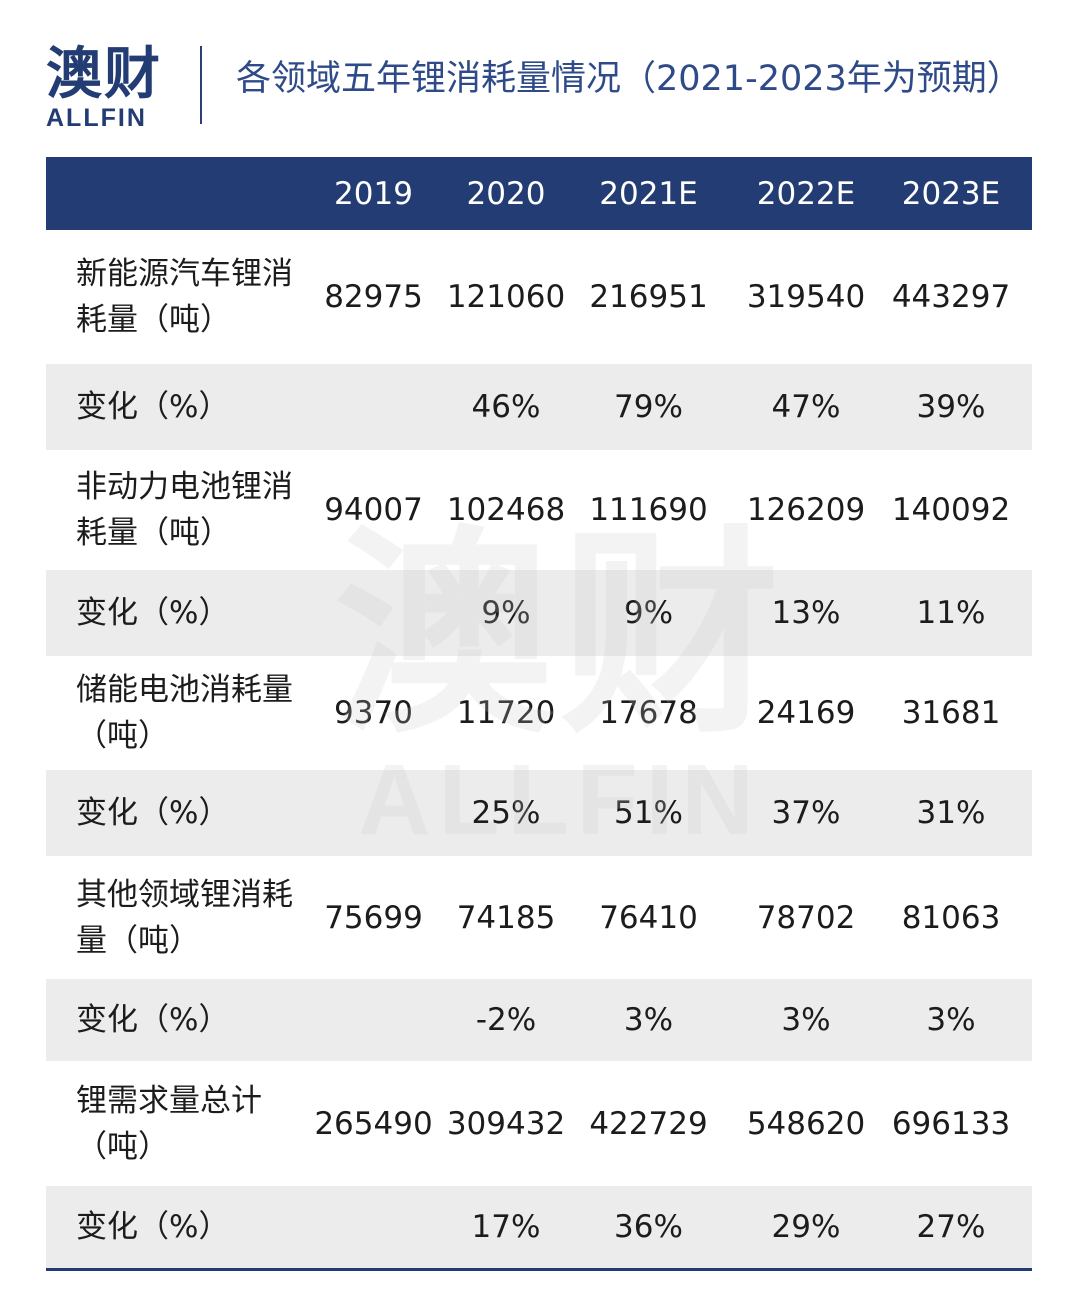 This screenshot has width=1080, height=1314. Describe the element at coordinates (506, 407) in the screenshot. I see `table-cell: 46%` at that location.